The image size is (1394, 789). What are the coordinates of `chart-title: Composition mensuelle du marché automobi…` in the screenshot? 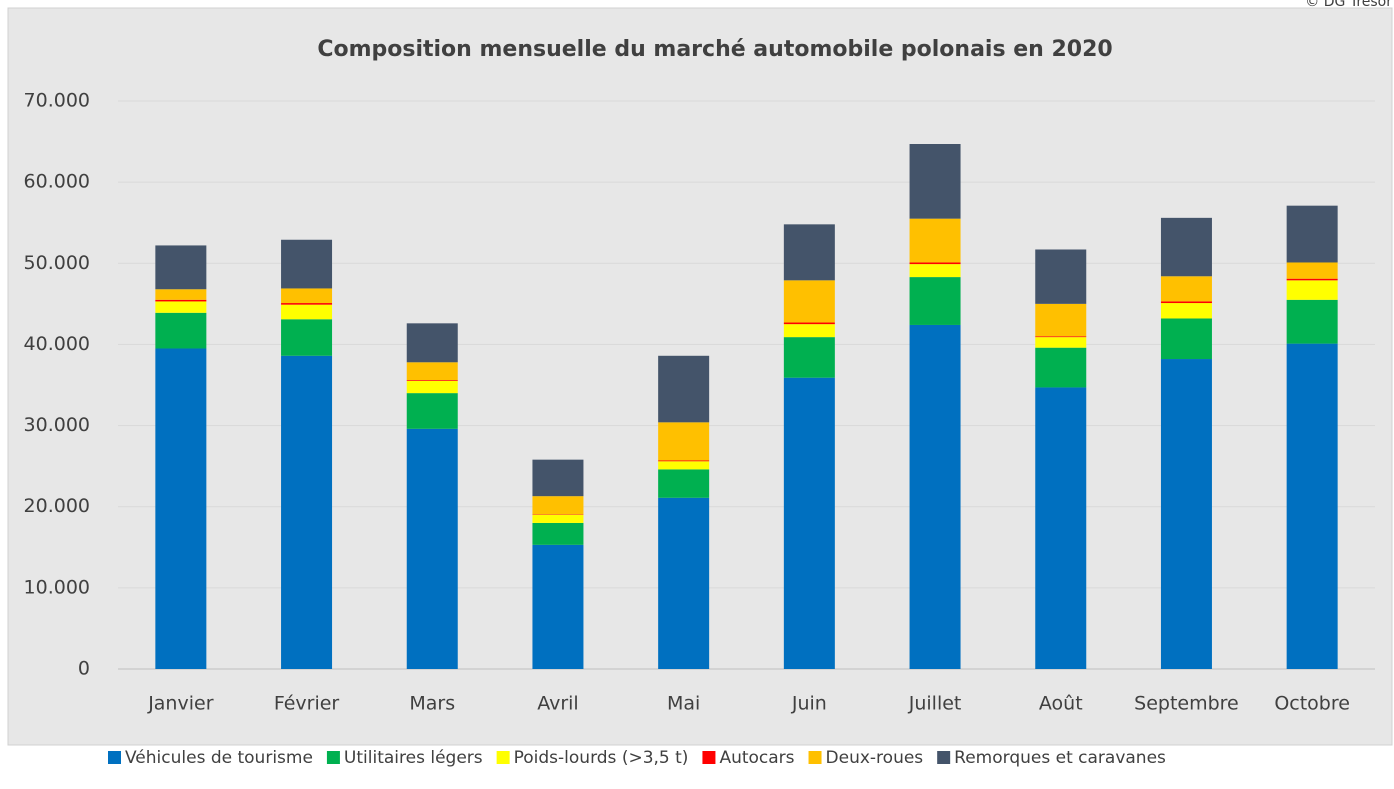 It's located at (714, 49).